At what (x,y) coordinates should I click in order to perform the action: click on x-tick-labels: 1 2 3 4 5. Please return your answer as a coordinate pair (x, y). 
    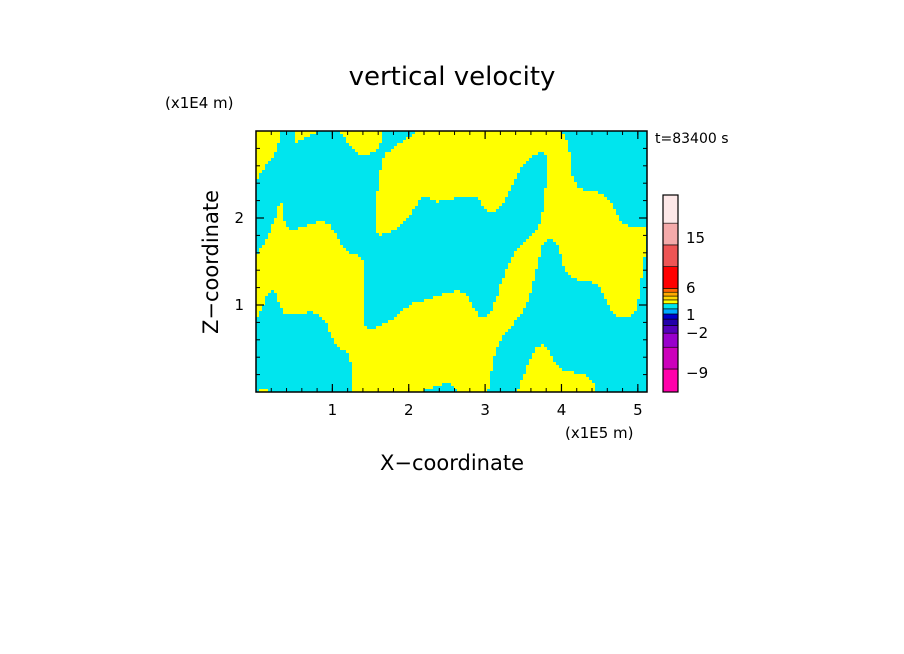
    Looking at the image, I should click on (485, 410).